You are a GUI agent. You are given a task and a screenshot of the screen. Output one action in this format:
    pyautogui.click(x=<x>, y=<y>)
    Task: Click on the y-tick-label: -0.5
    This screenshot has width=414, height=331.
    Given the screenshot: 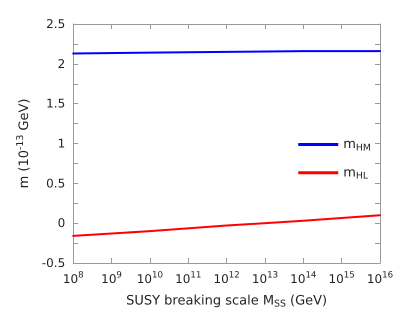 What is the action you would take?
    pyautogui.click(x=54, y=263)
    